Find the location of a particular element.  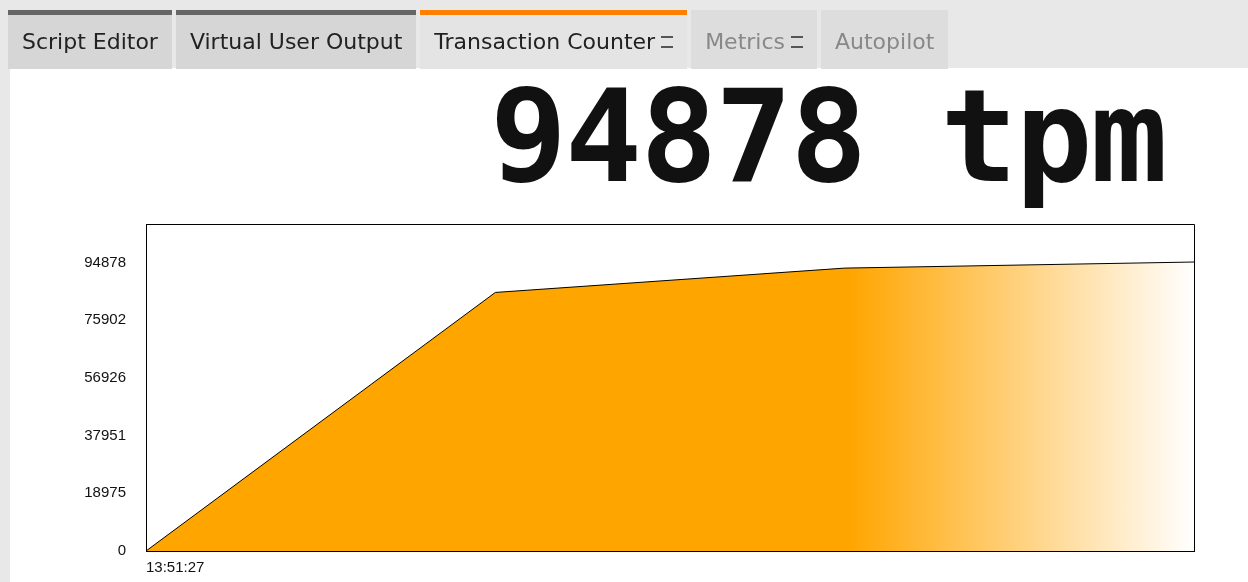

y-tick-label: 18975 is located at coordinates (105, 492).